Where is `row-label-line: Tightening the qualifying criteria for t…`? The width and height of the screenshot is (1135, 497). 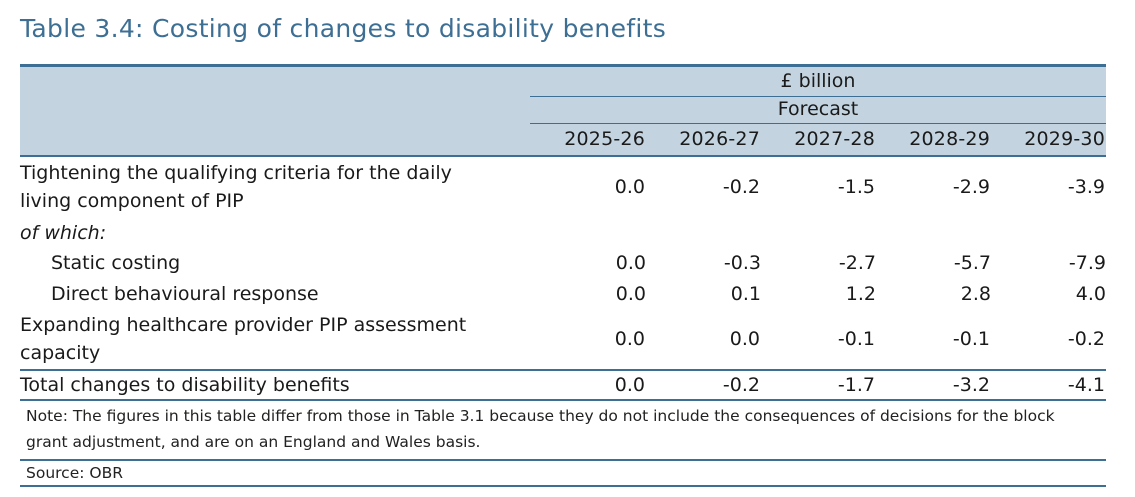 row-label-line: Tightening the qualifying criteria for t… is located at coordinates (236, 173).